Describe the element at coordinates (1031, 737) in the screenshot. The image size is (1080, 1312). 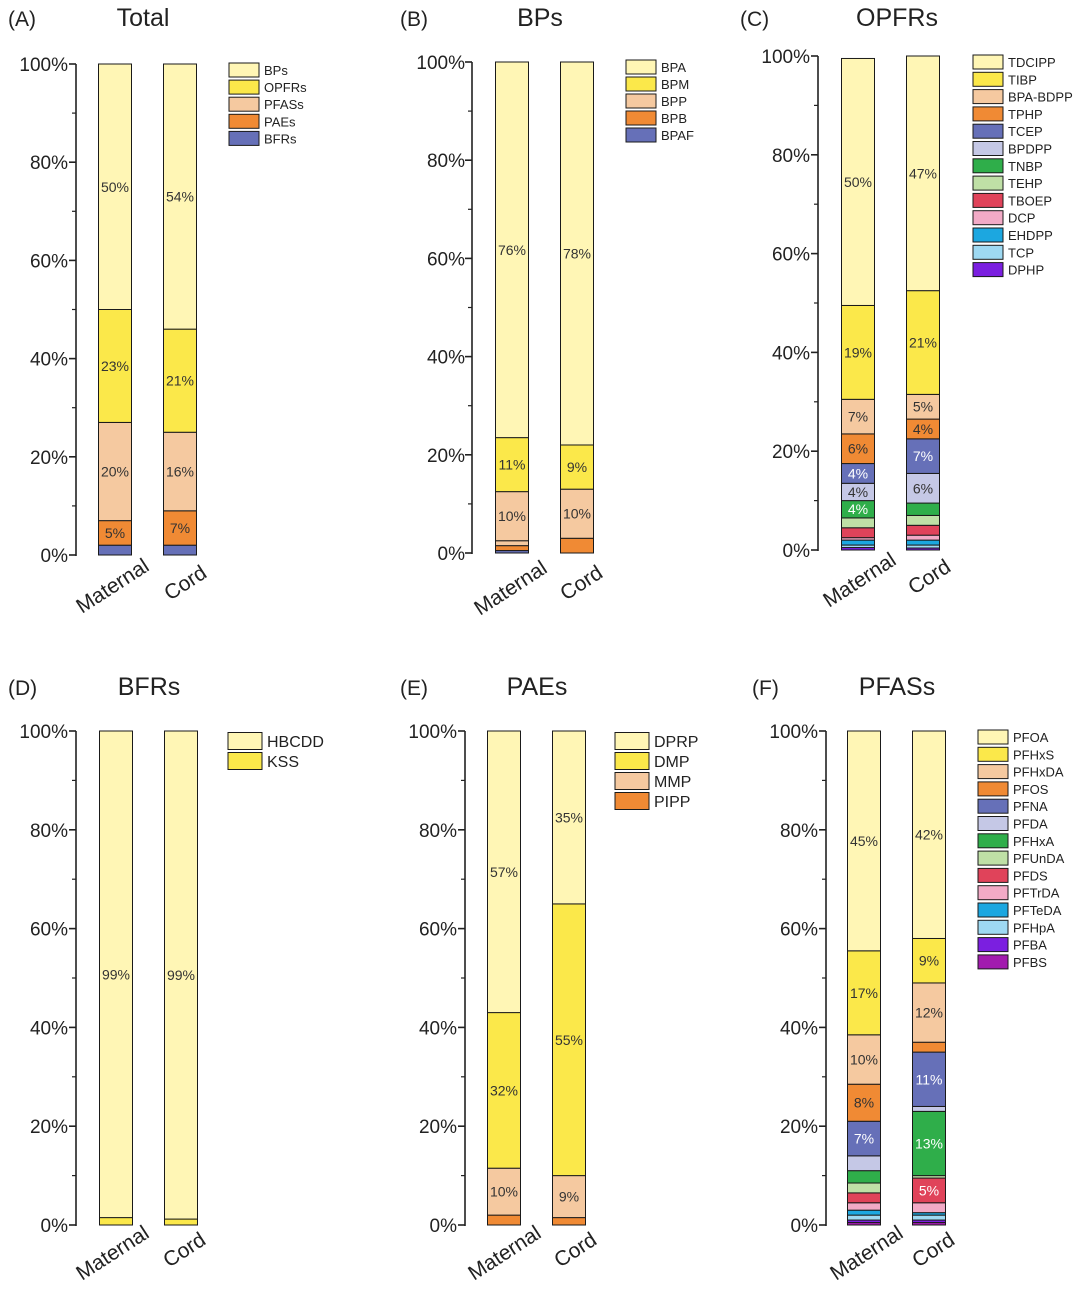
I see `legend-label: PFOA` at that location.